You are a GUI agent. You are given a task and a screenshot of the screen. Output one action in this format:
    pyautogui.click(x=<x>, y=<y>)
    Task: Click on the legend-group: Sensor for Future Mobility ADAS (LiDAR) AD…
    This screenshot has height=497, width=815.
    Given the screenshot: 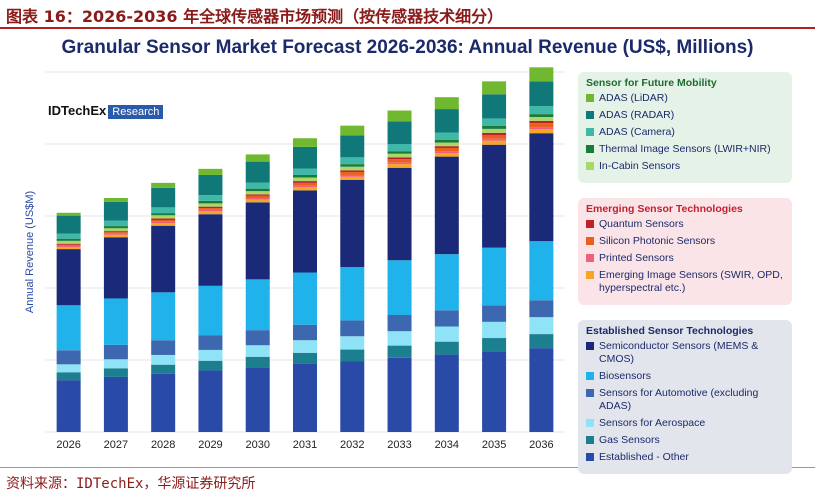 What is the action you would take?
    pyautogui.click(x=685, y=127)
    